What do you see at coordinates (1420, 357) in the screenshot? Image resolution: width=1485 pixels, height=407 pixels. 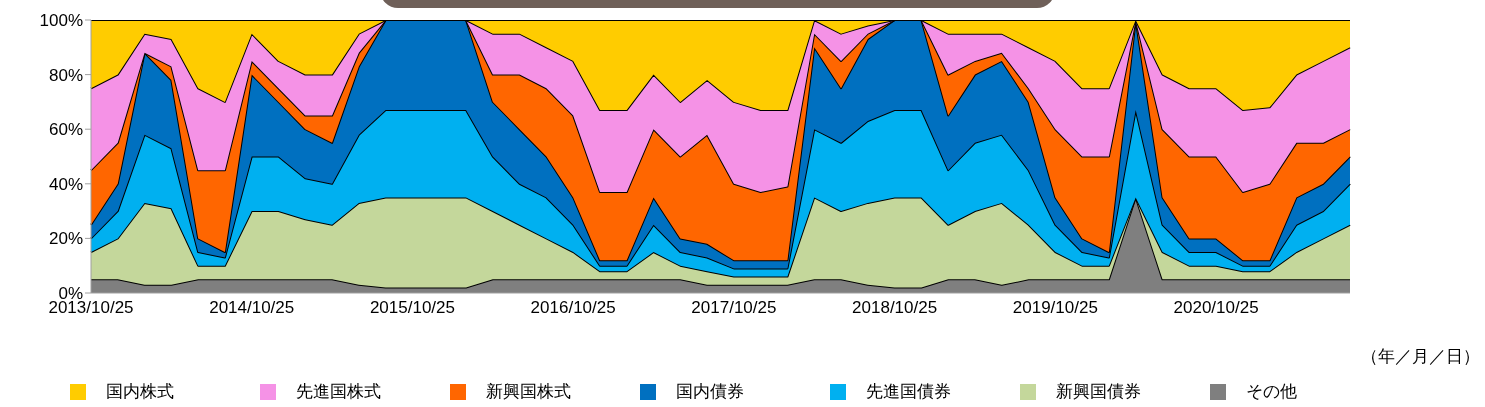 I see `text: （年／月／日）` at bounding box center [1420, 357].